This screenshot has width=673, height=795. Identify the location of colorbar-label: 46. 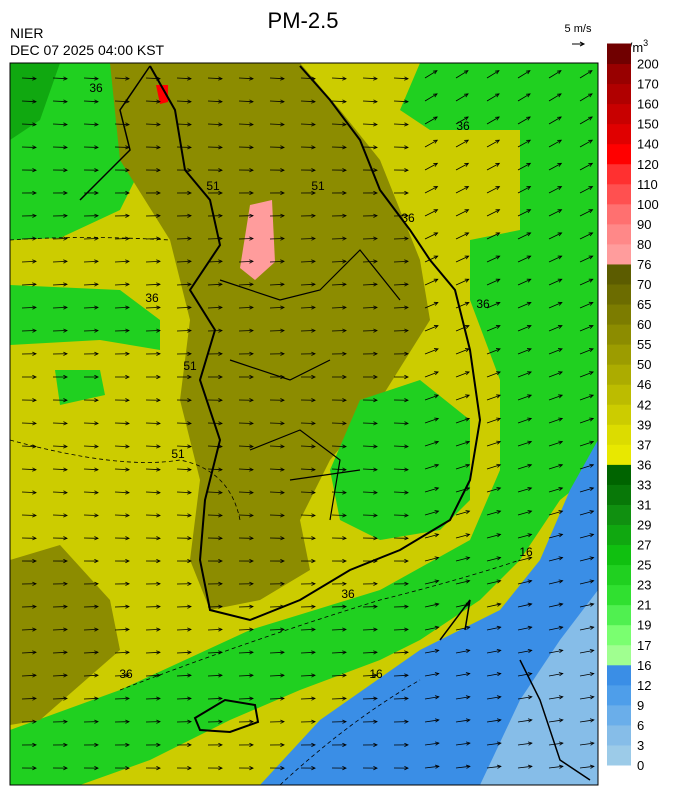
(644, 384).